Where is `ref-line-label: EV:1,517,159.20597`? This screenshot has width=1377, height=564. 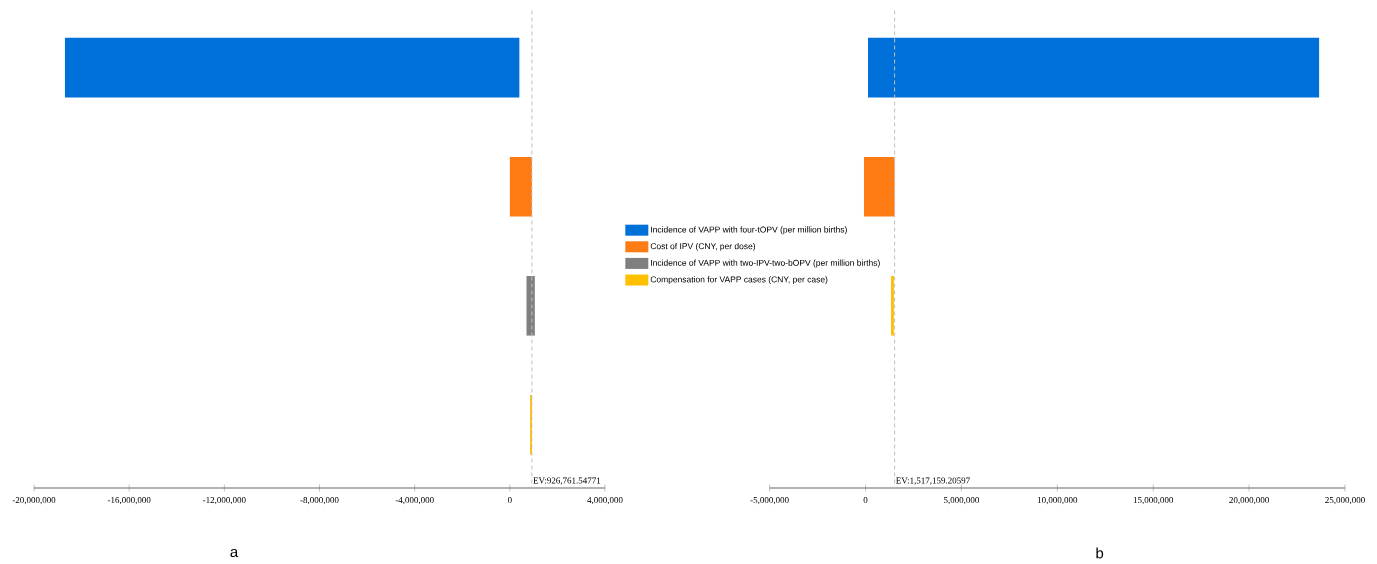 ref-line-label: EV:1,517,159.20597 is located at coordinates (933, 481).